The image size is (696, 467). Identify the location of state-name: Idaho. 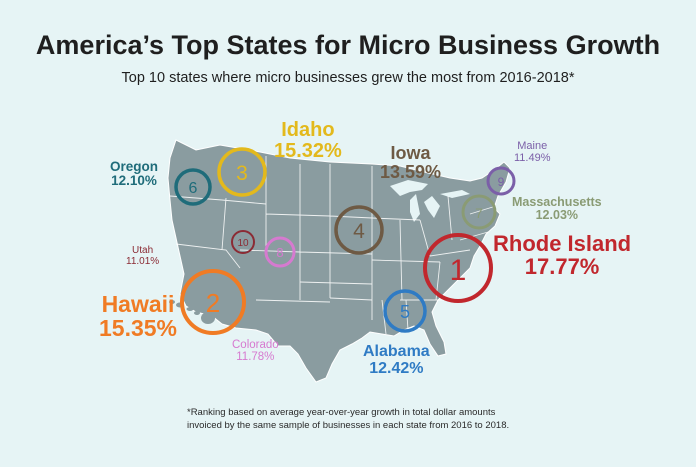
(308, 130).